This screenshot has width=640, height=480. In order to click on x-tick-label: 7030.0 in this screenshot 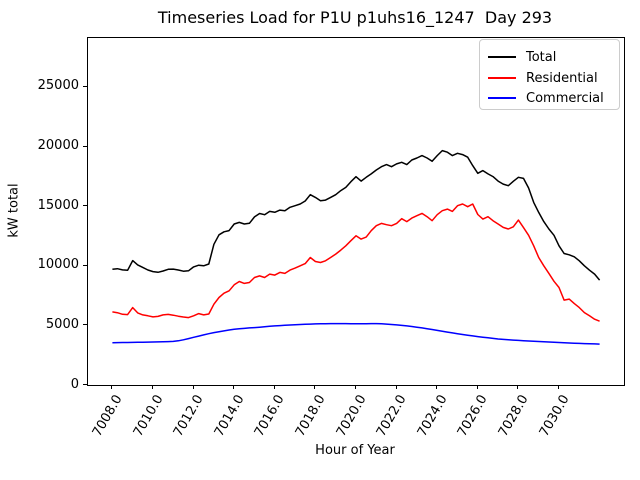, I will do `click(554, 416)`.